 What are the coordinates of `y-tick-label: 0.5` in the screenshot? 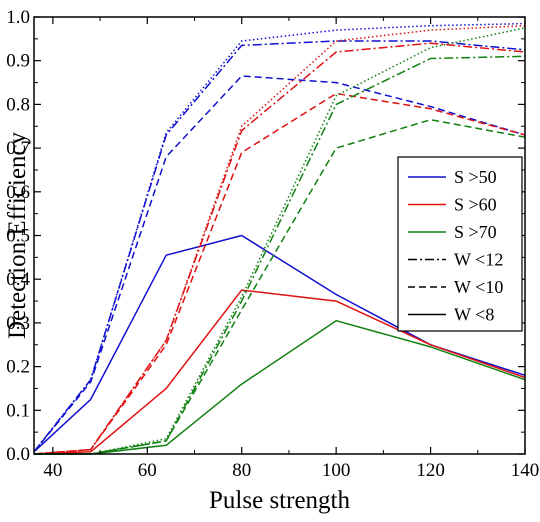 It's located at (18, 236).